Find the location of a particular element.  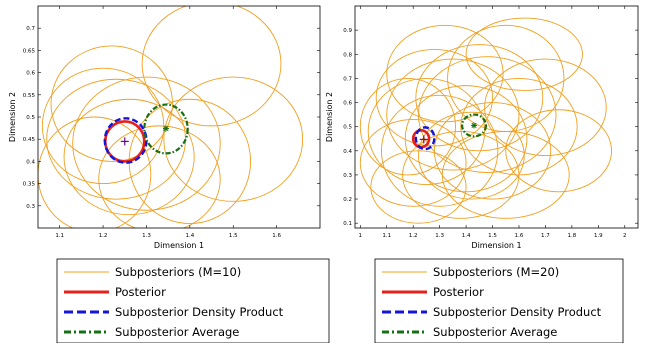

legend-label-subposterior: Subposteriors (M=10) is located at coordinates (178, 272).